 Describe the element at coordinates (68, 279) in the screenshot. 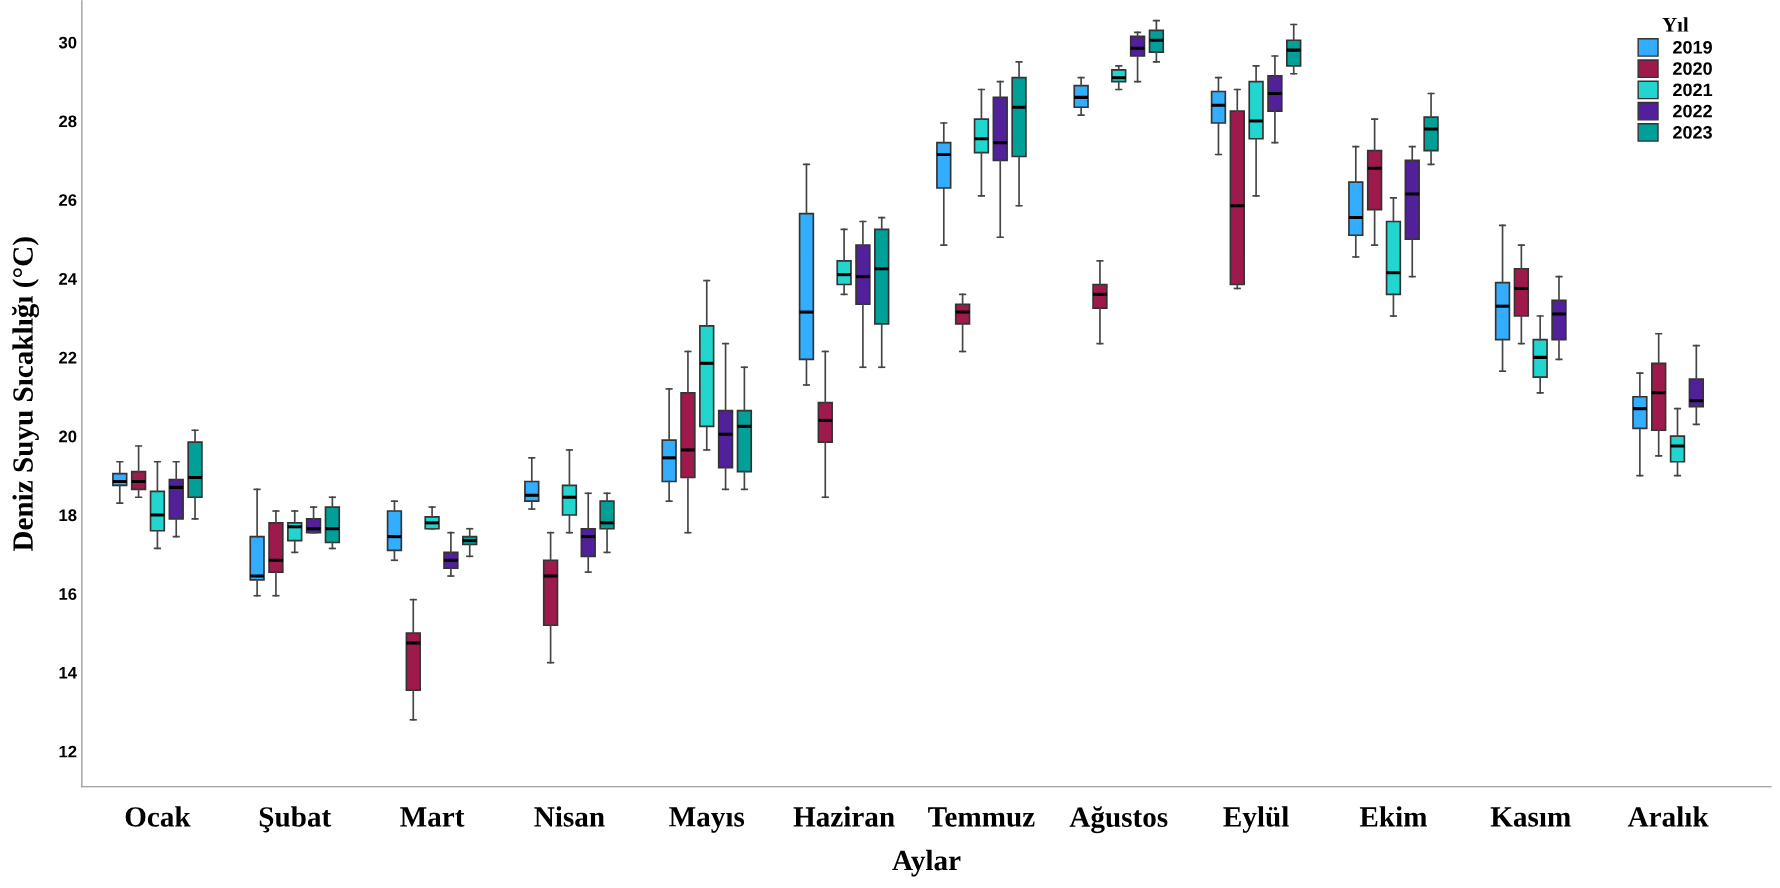

I see `y-tick-label: 24` at that location.